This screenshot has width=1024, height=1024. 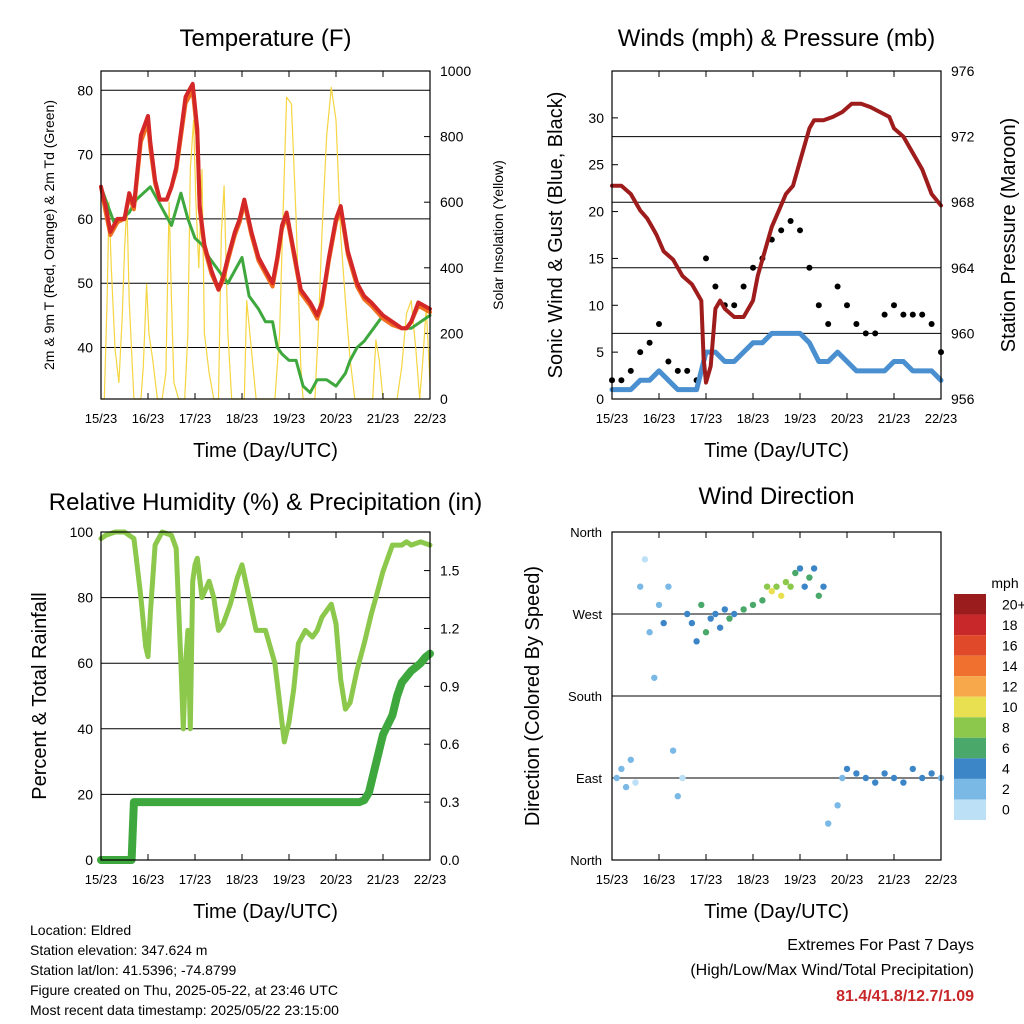 What do you see at coordinates (600, 352) in the screenshot?
I see `winds-ytick-label: 5` at bounding box center [600, 352].